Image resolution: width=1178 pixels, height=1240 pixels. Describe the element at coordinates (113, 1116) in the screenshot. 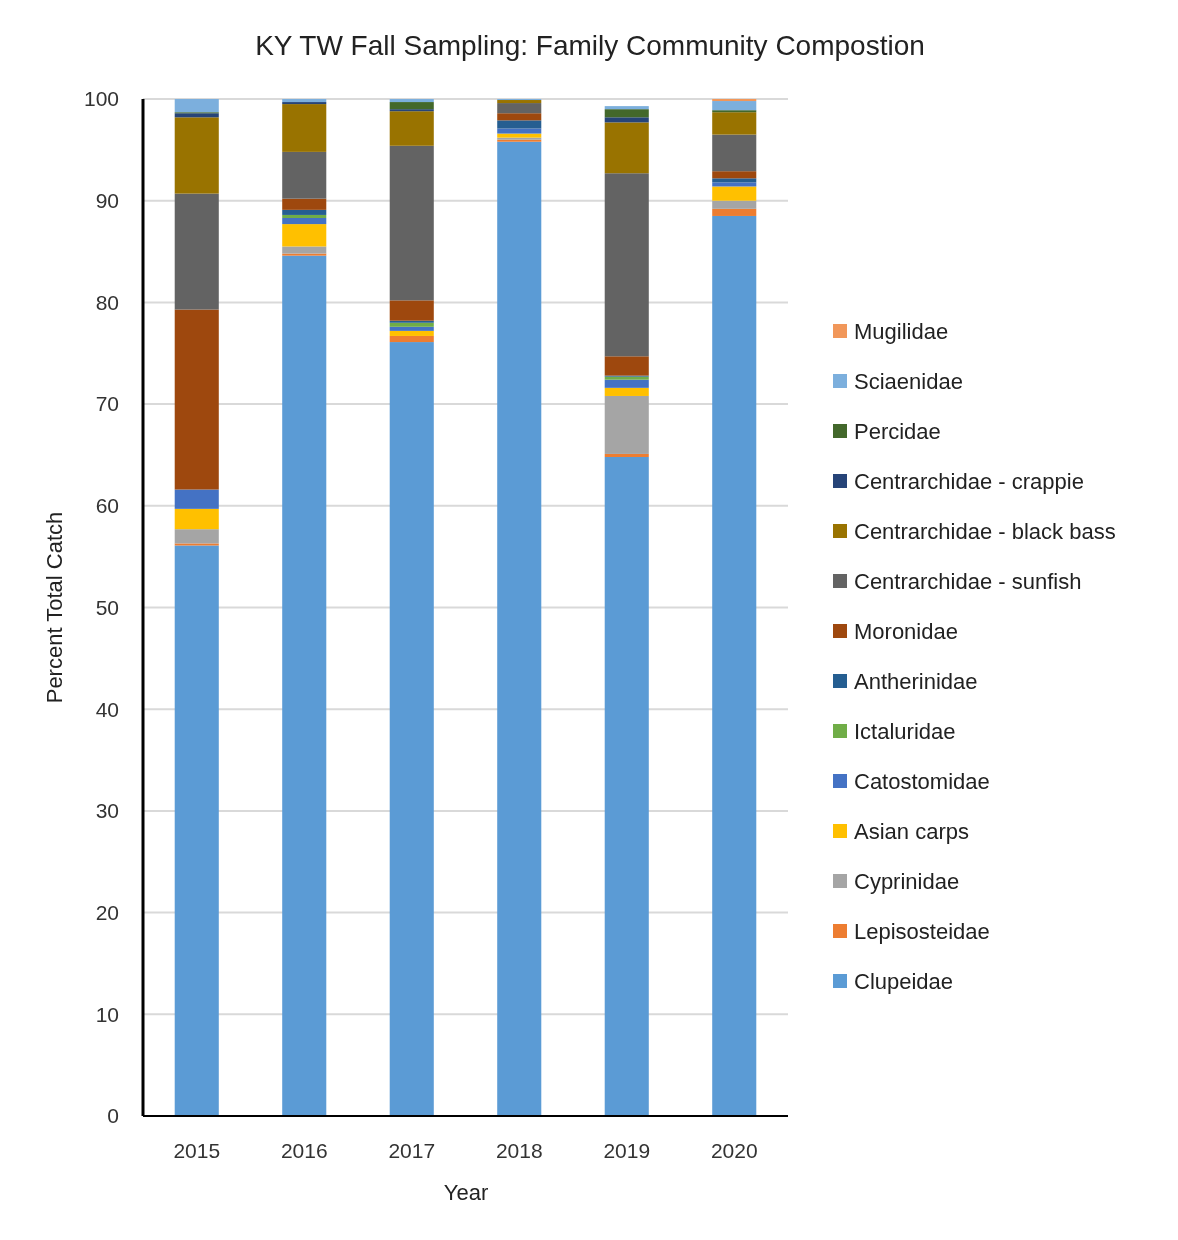

I see `y-tick-label: 0` at that location.